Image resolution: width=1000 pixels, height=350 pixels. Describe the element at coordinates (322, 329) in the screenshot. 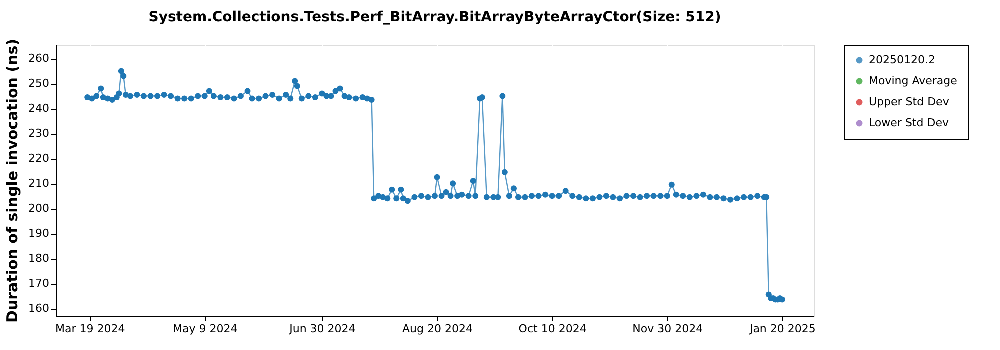

I see `x-tick-label: Jun 30 2024` at that location.